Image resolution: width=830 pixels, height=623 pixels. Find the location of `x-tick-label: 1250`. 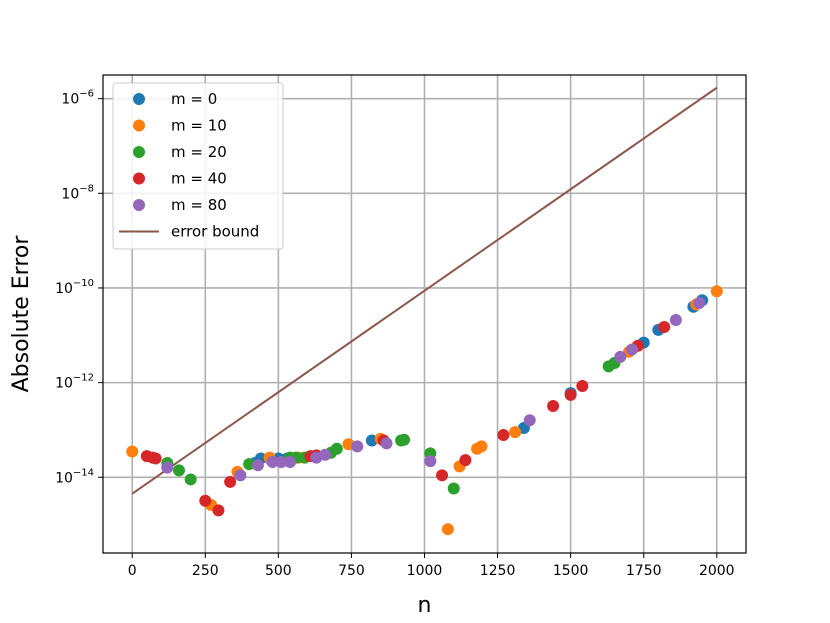

x-tick-label: 1250 is located at coordinates (498, 571).